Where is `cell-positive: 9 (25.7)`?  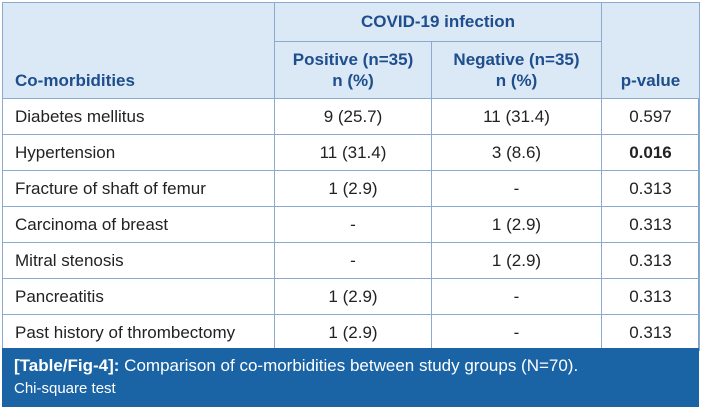 cell-positive: 9 (25.7) is located at coordinates (353, 116).